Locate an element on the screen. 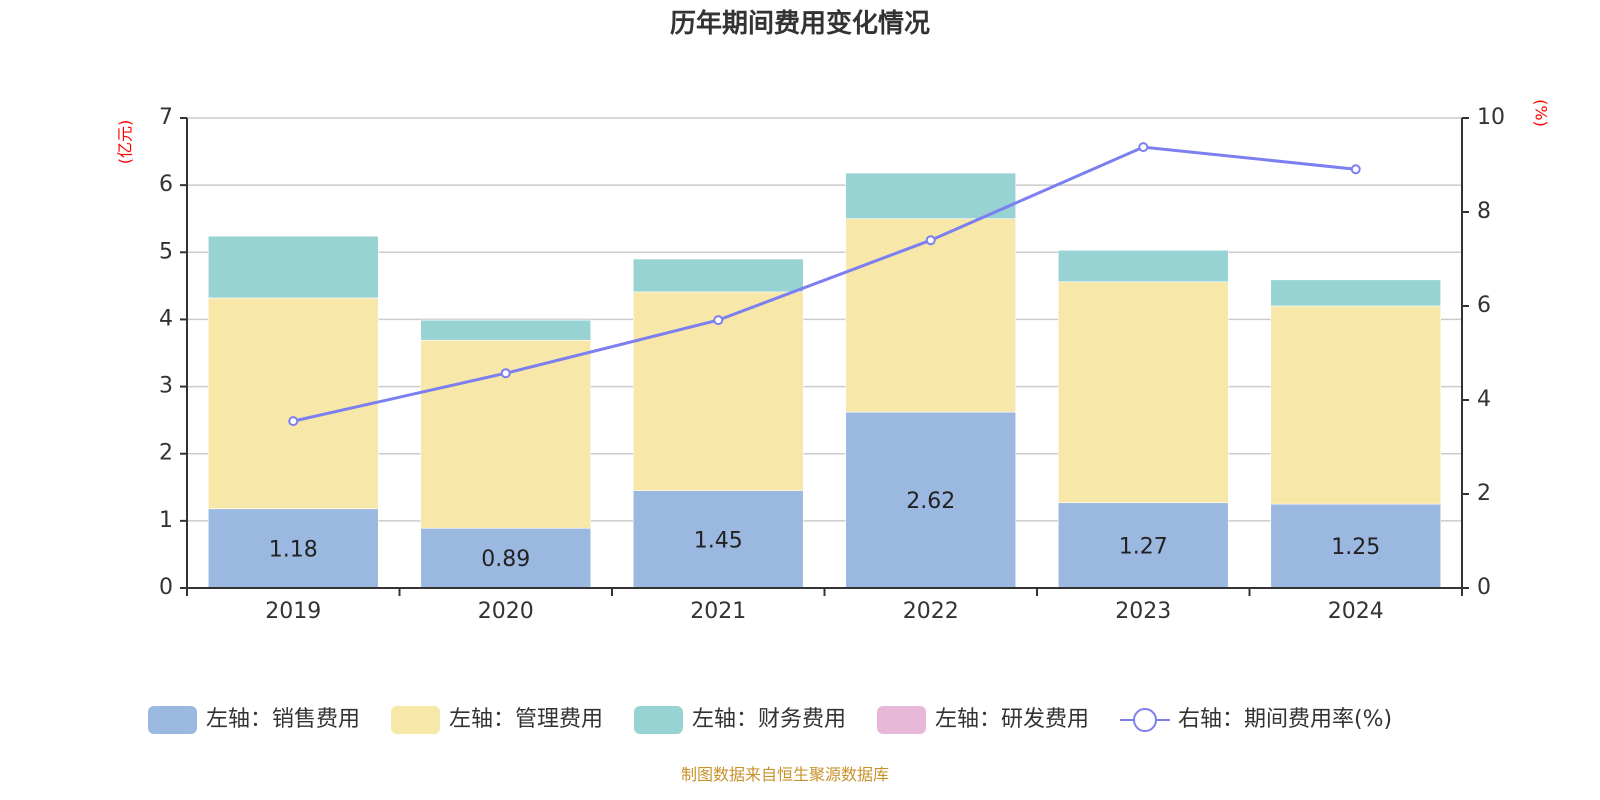 This screenshot has height=800, width=1600. legend-label: 右轴：期间费用率(%) is located at coordinates (1285, 719).